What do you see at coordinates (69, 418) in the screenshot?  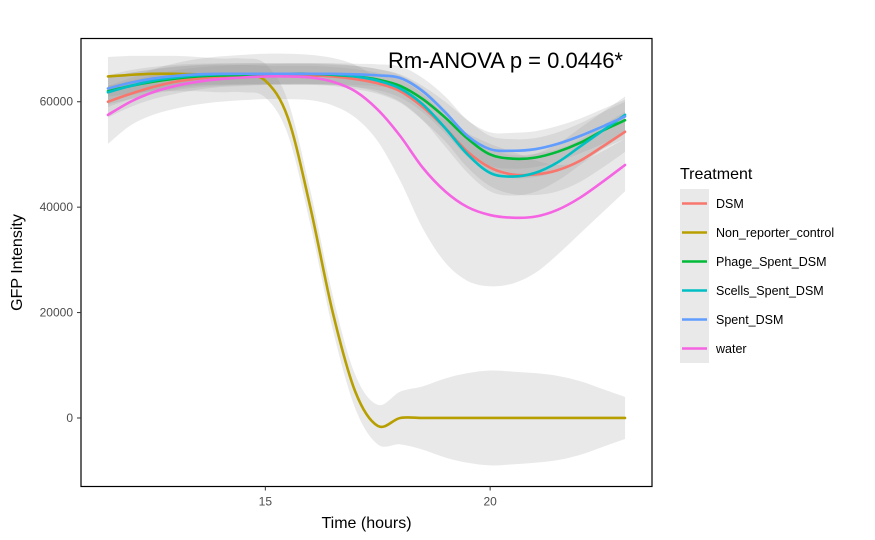 I see `y-tick-label: 0` at bounding box center [69, 418].